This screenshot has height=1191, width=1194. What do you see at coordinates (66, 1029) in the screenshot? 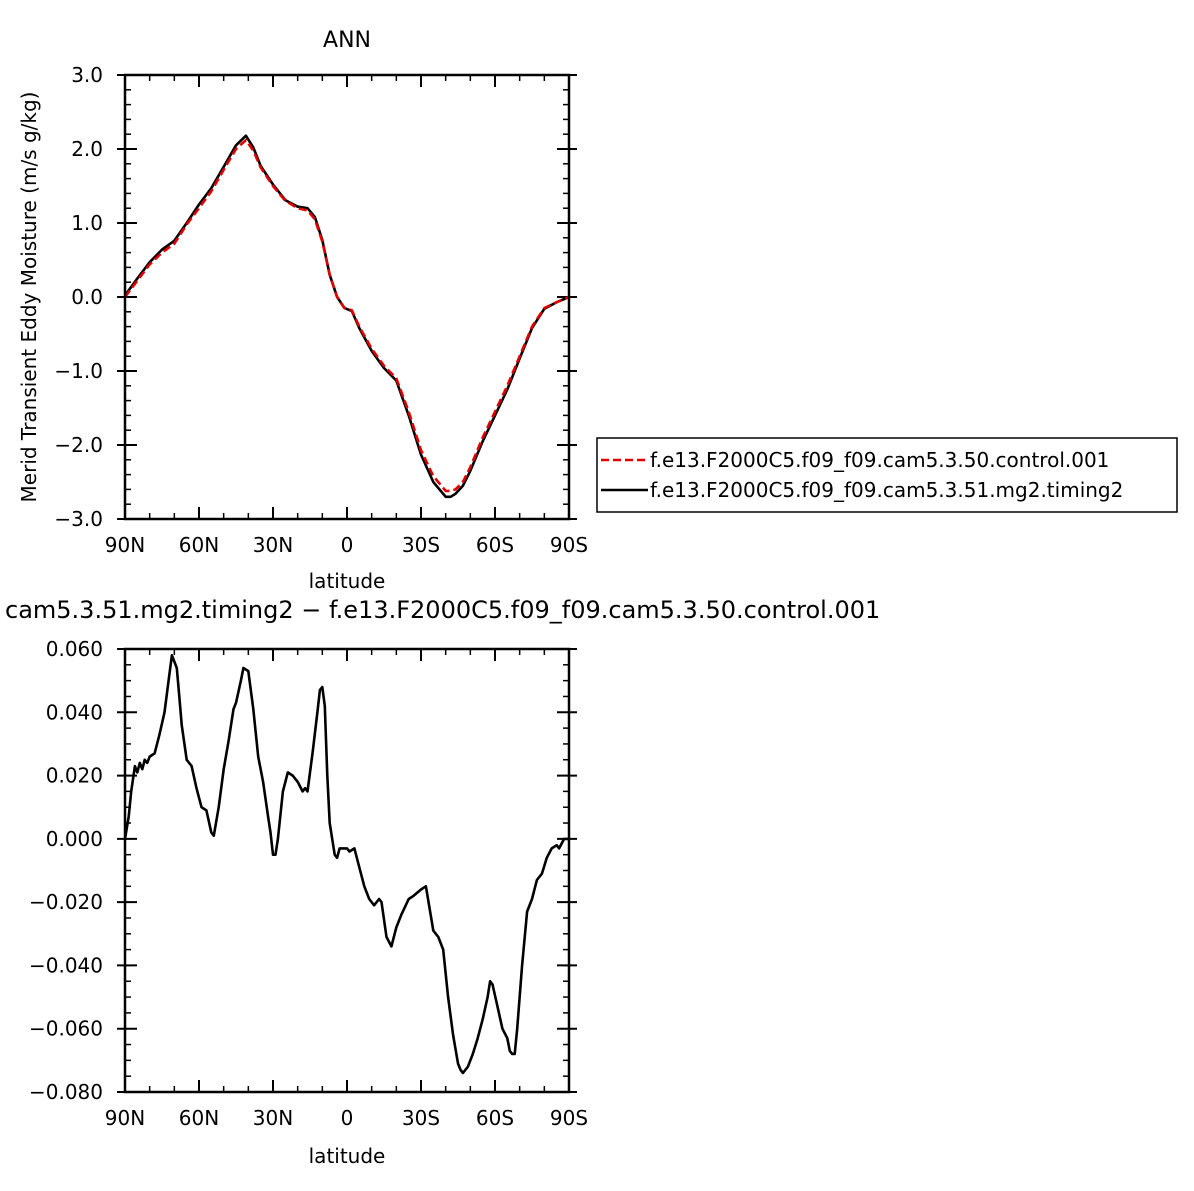
I see `y-tick-label: −0.060` at bounding box center [66, 1029].